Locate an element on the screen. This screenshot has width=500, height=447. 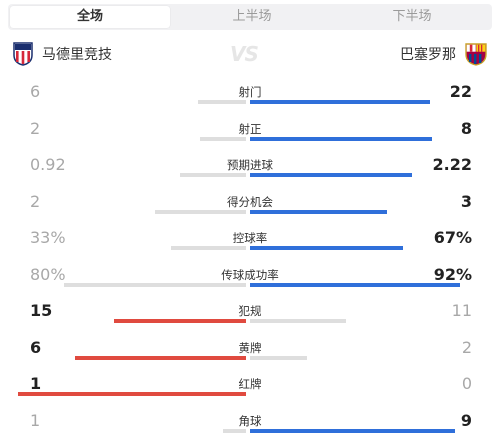
away-value: 11 is located at coordinates (461, 310).